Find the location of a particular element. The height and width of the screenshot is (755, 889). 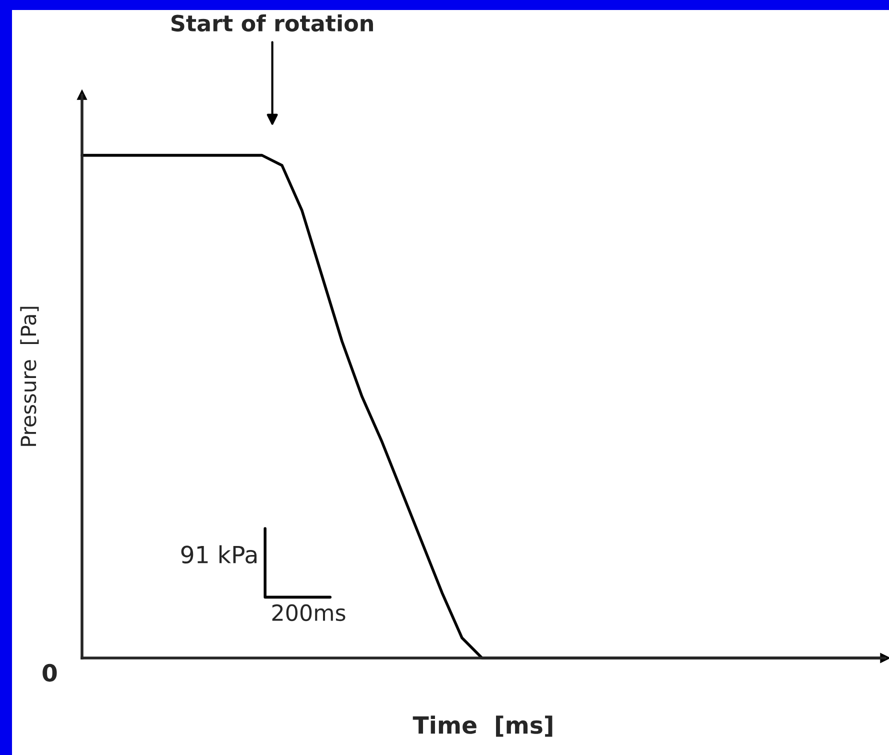

annotation: 91 kPa is located at coordinates (219, 554).